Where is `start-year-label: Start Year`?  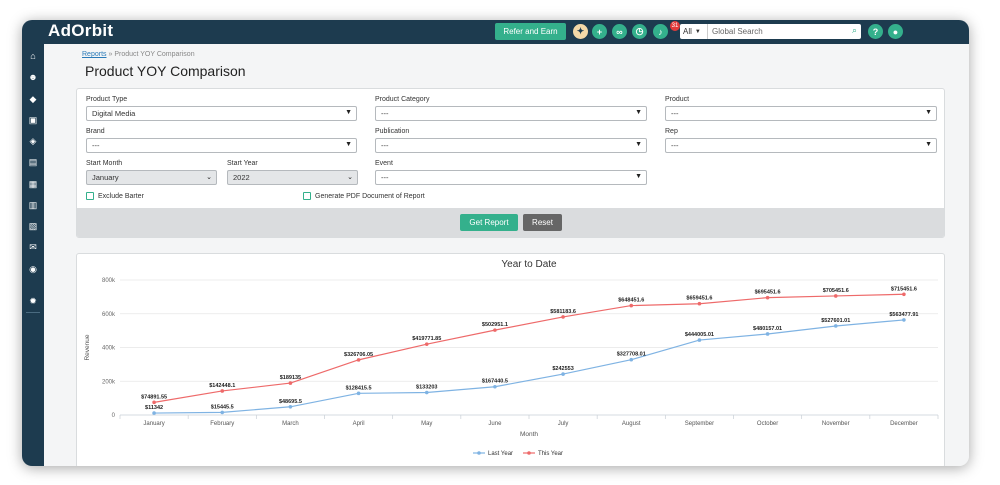
start-year-label: Start Year is located at coordinates (242, 163).